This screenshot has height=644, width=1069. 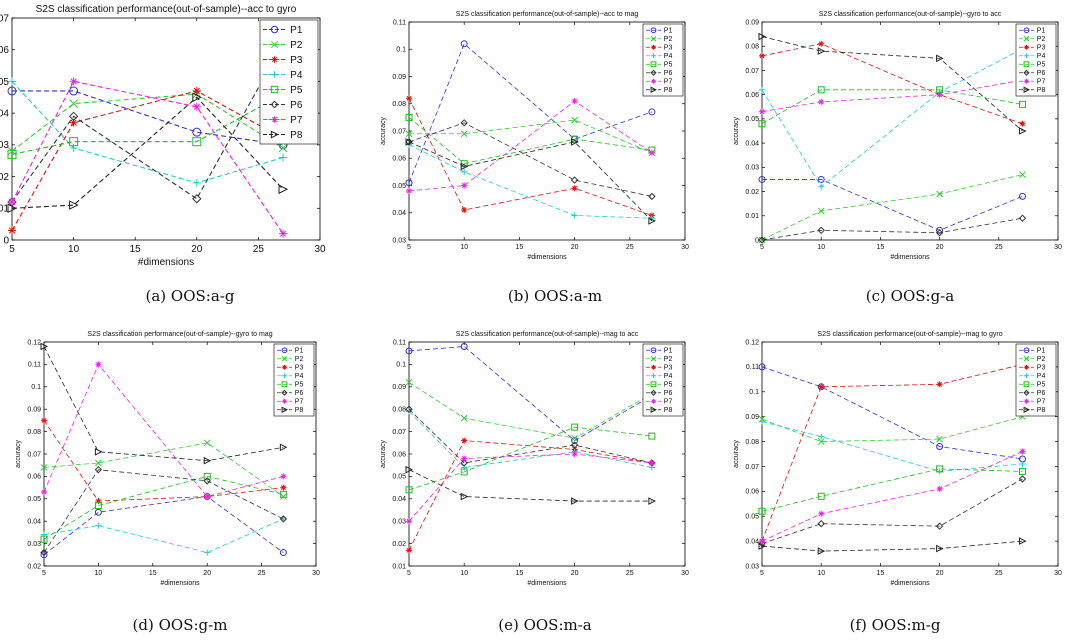 I want to click on y-tick-label: 0.05, so click(x=752, y=119).